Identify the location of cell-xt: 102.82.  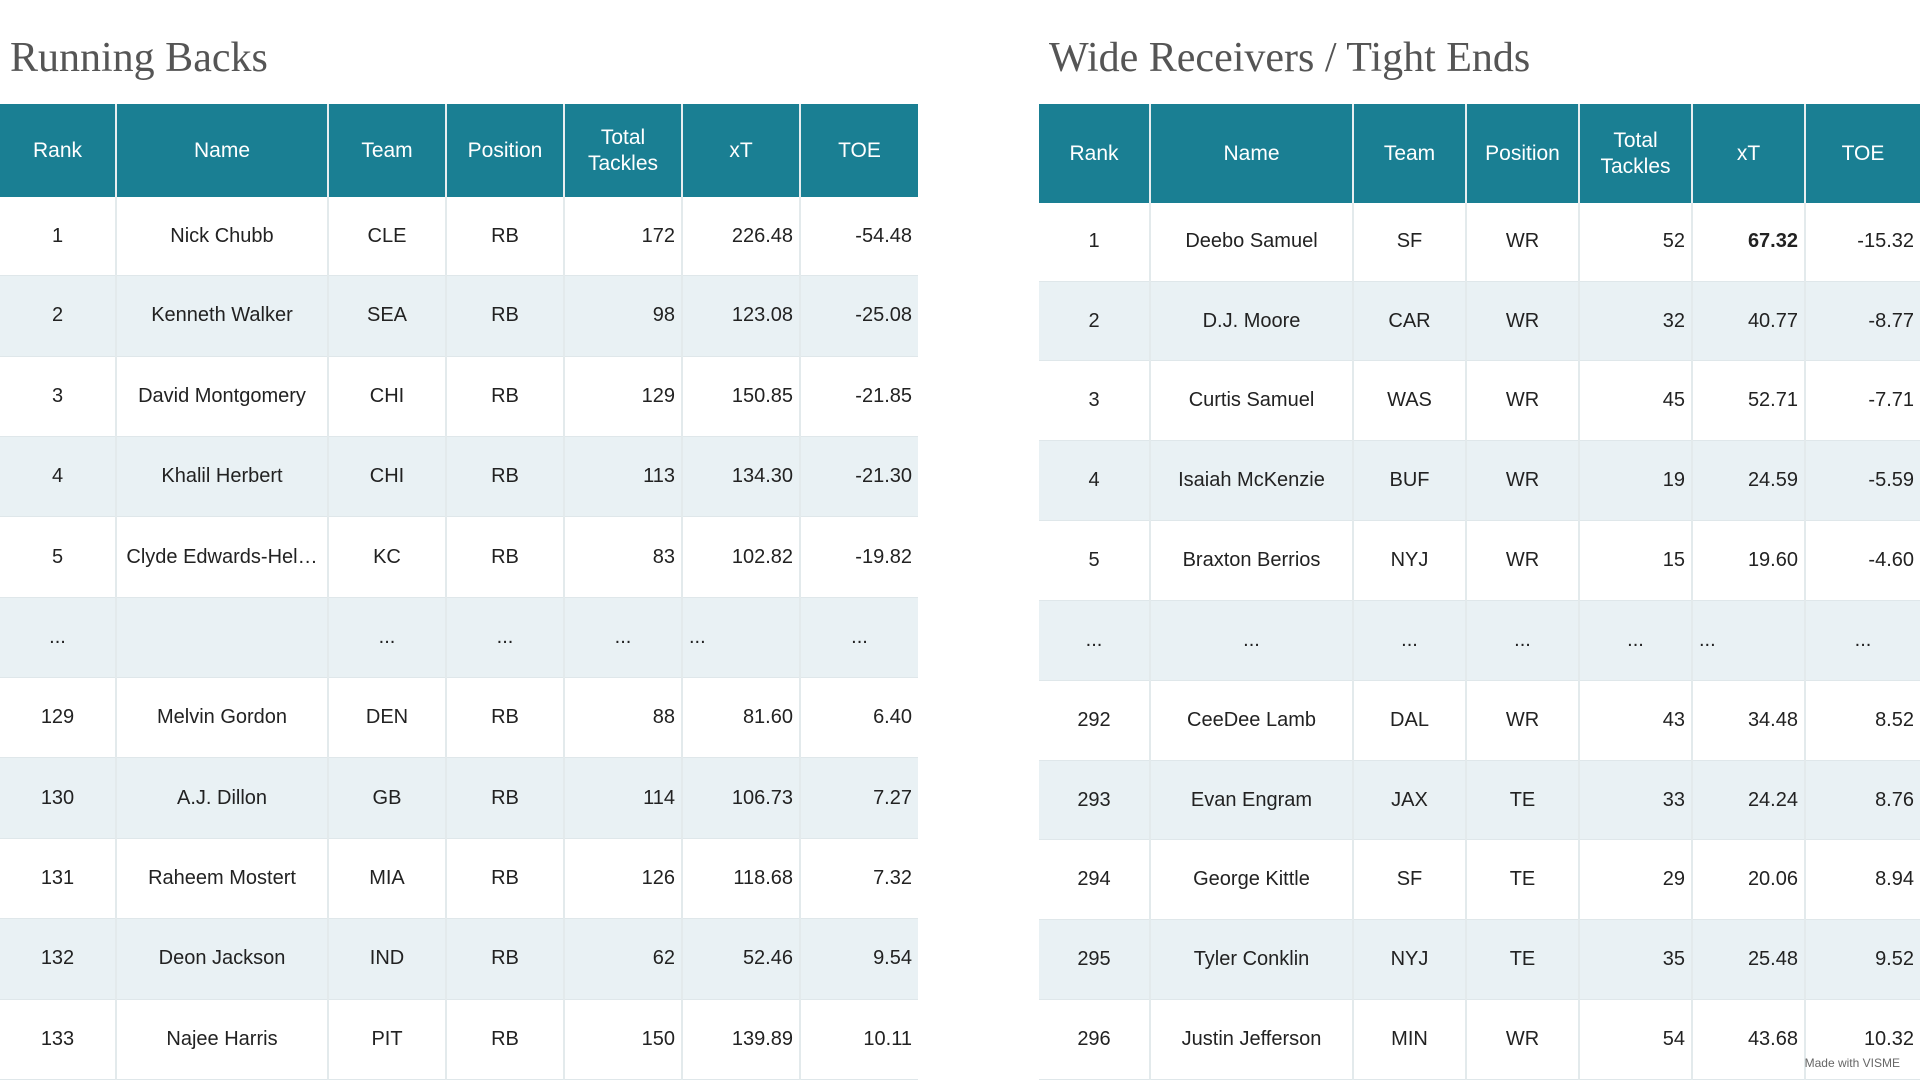
(741, 557).